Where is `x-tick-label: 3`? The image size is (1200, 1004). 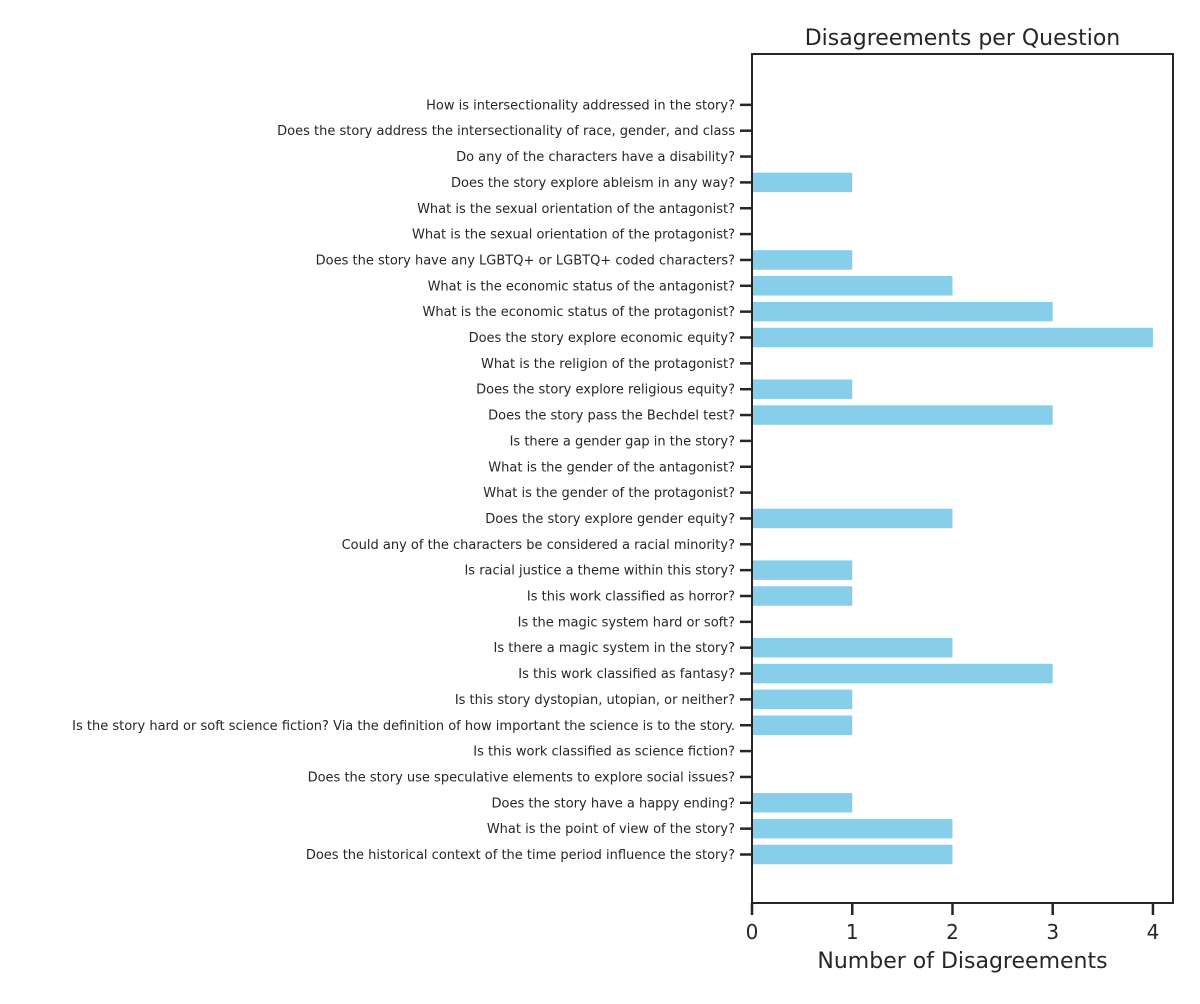 x-tick-label: 3 is located at coordinates (1052, 932).